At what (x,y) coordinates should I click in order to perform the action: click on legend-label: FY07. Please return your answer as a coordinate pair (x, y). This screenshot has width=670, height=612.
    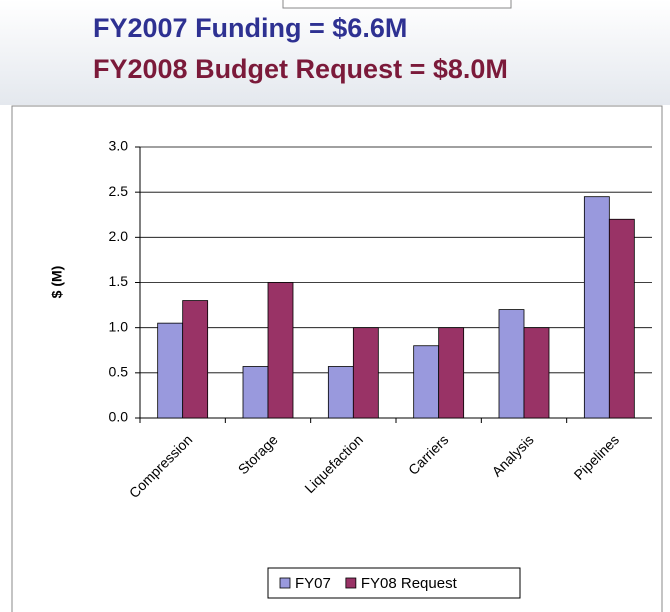
    Looking at the image, I should click on (313, 583).